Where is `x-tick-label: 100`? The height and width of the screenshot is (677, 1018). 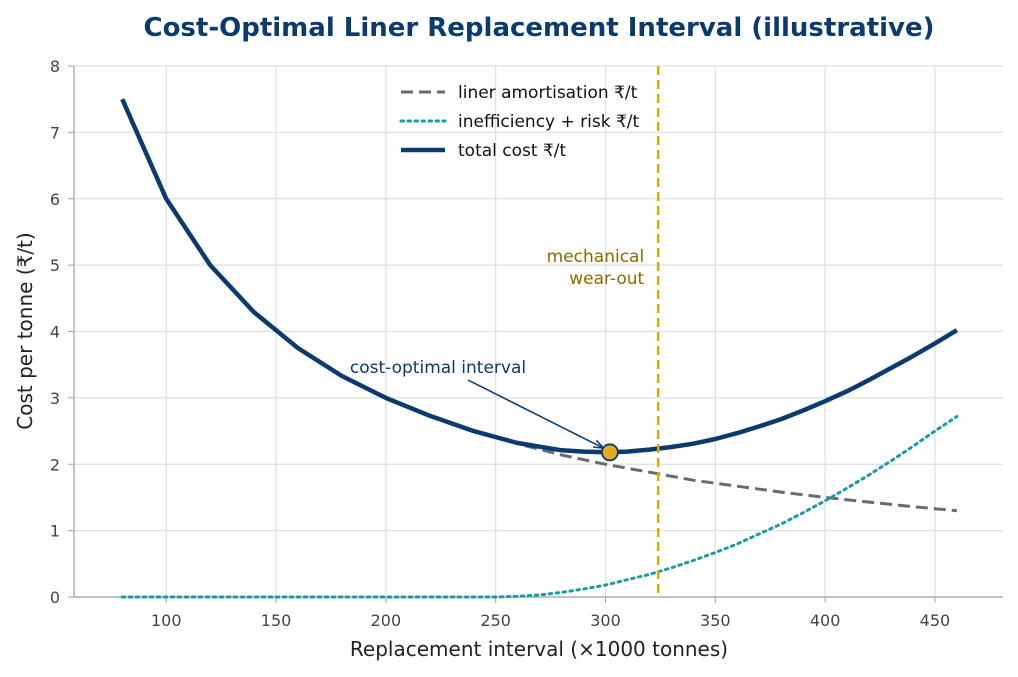 x-tick-label: 100 is located at coordinates (166, 620).